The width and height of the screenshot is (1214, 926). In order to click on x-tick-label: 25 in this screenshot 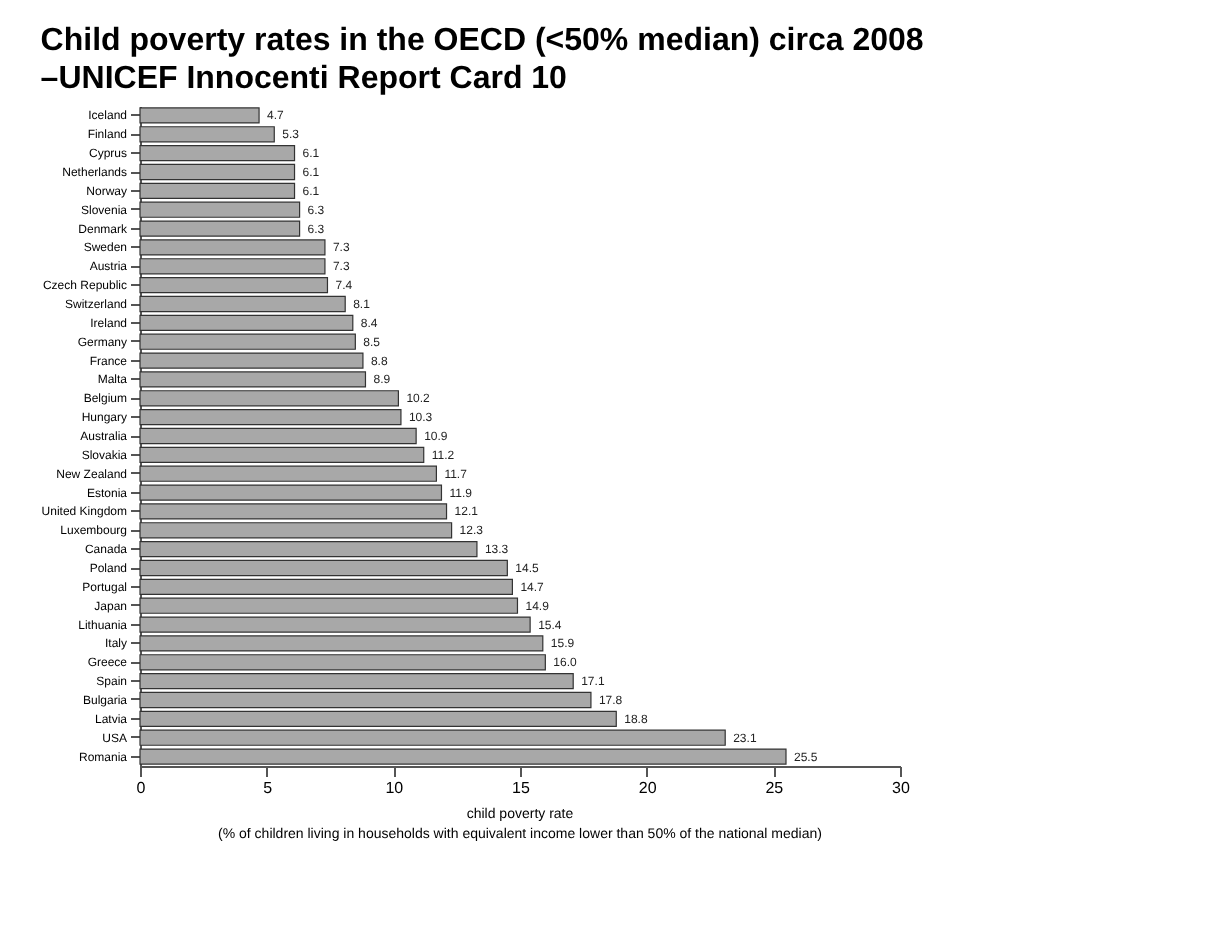, I will do `click(775, 788)`.